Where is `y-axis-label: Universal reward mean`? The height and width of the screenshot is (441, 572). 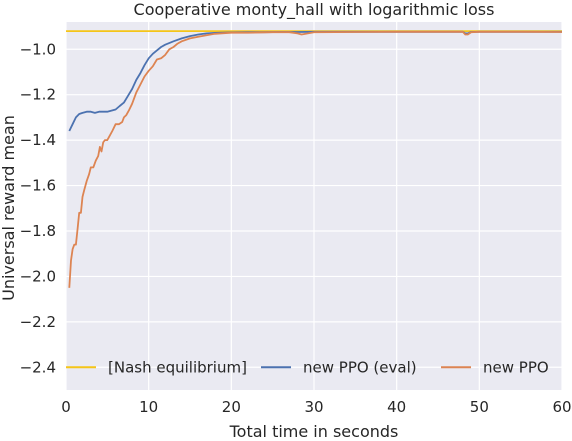 y-axis-label: Universal reward mean is located at coordinates (9, 208).